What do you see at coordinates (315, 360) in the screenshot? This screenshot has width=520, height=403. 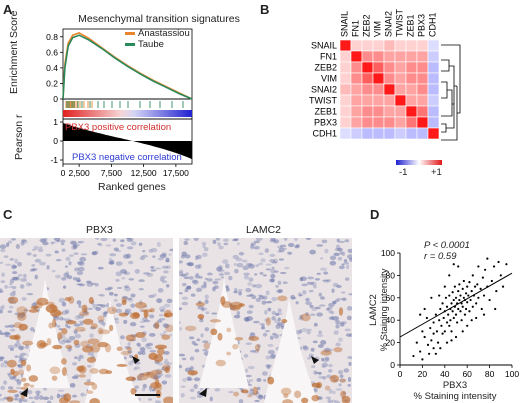 I see `arrowhead-icon` at bounding box center [315, 360].